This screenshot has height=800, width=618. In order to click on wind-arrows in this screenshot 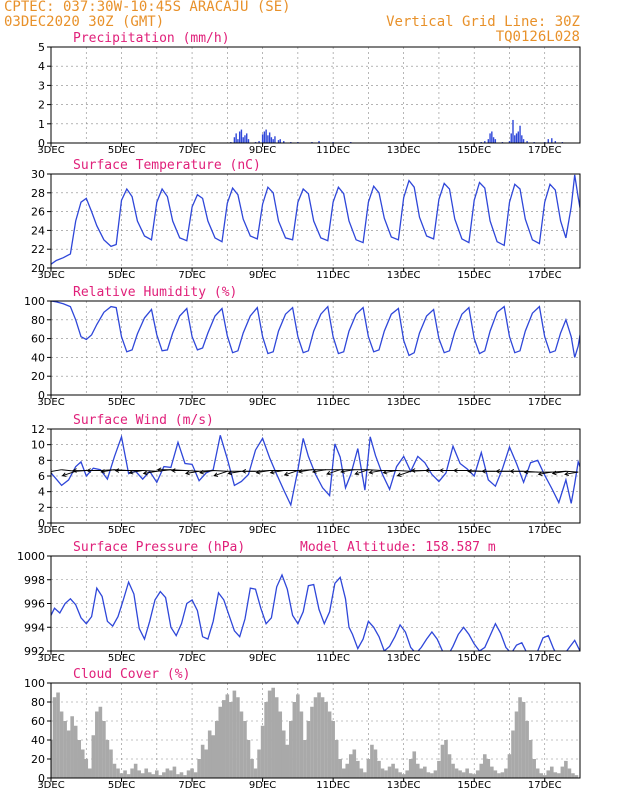, I will do `click(315, 472)`.